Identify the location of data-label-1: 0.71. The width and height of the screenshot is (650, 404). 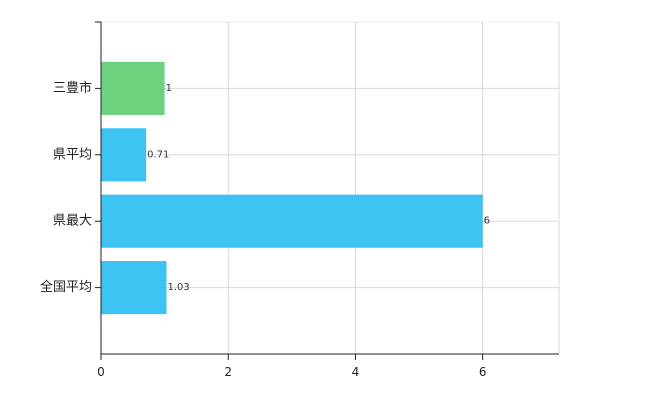
(158, 154).